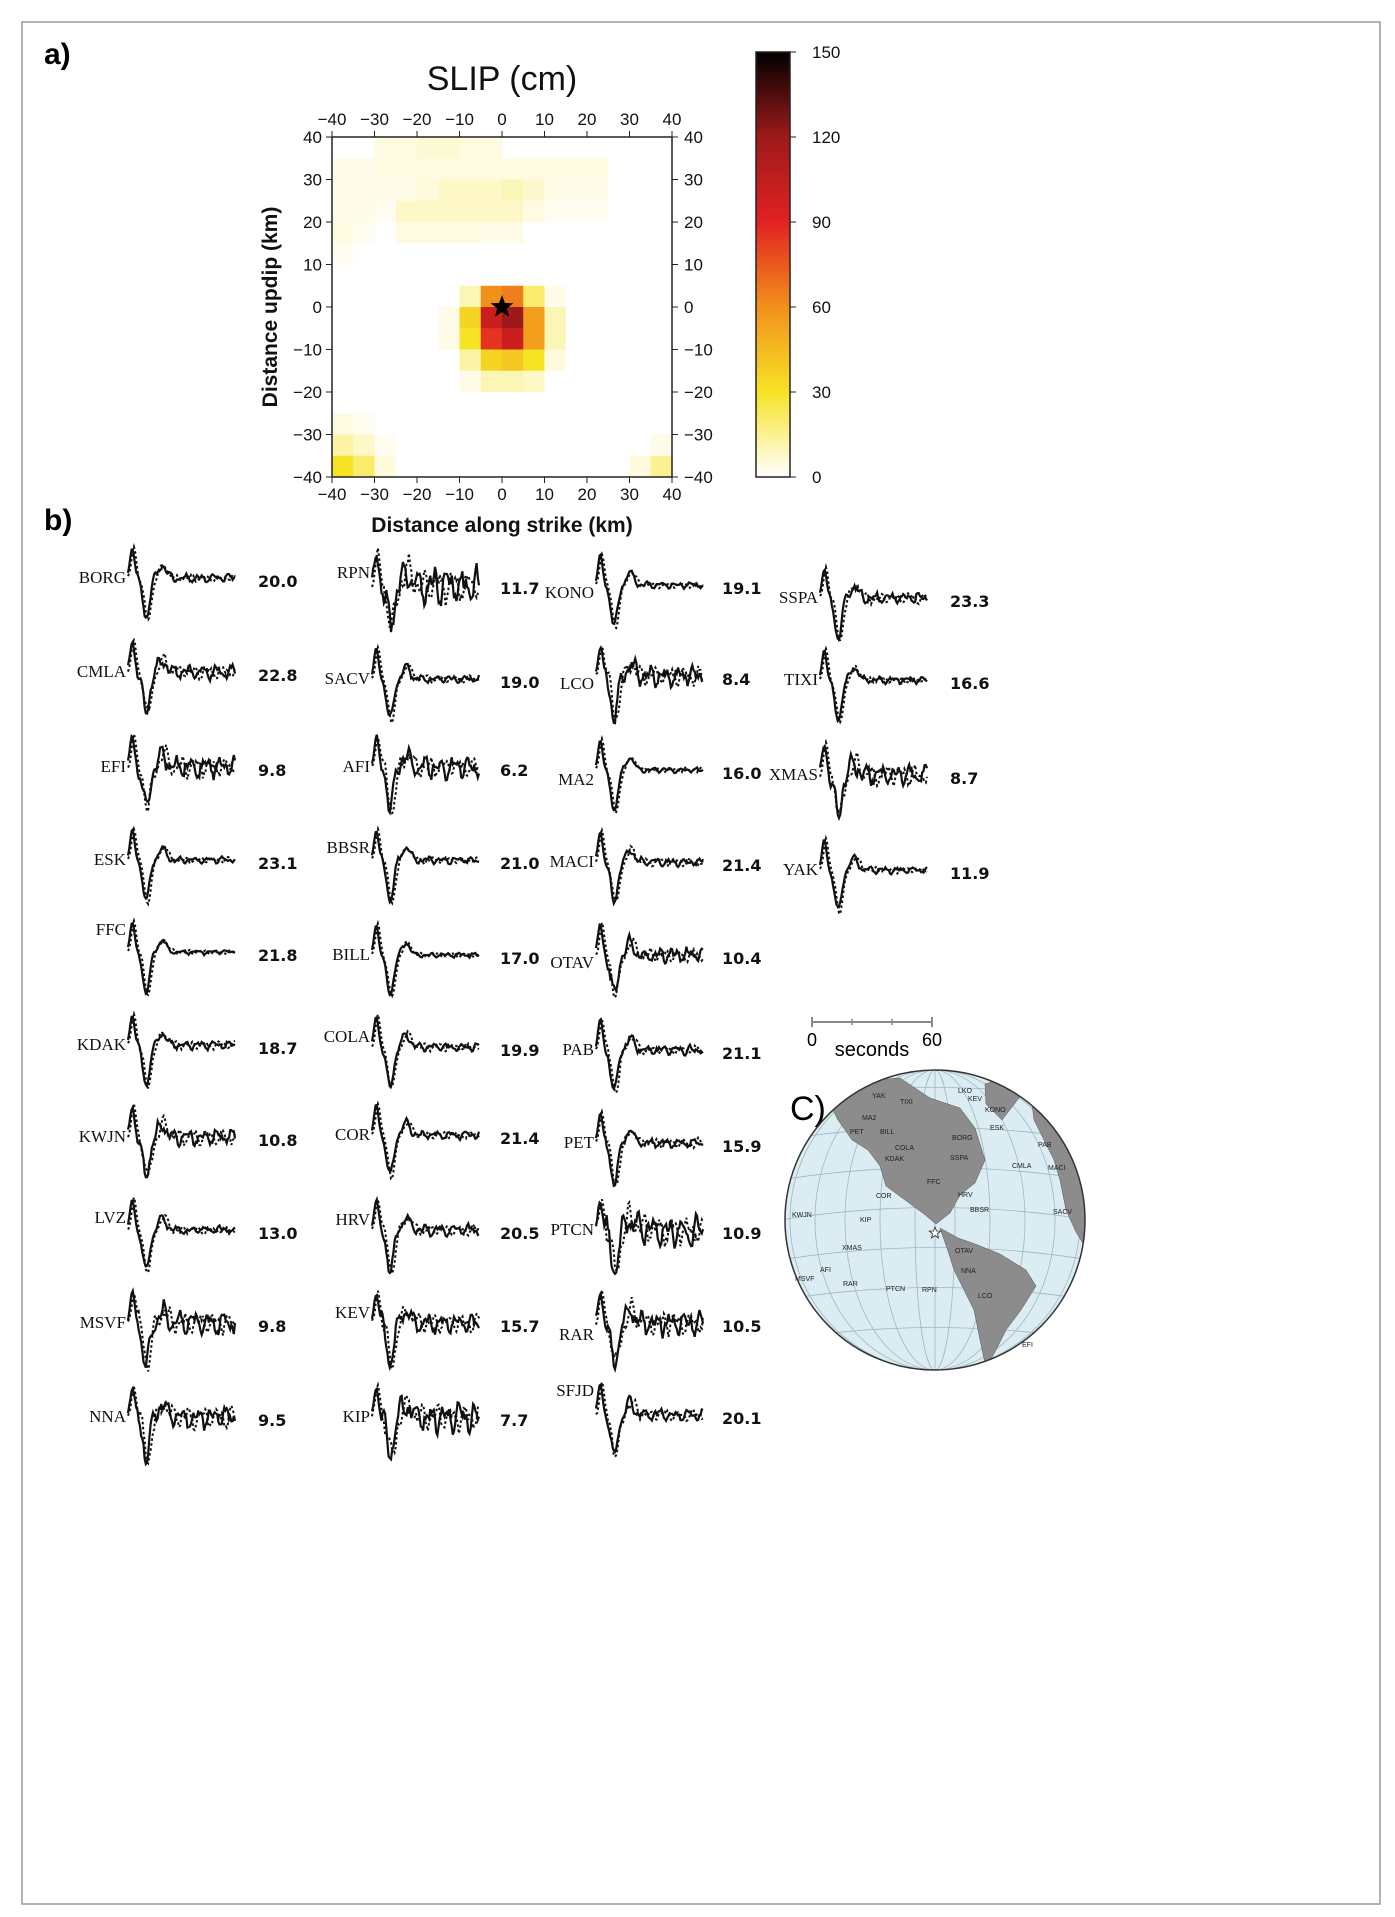  I want to click on station-name: KIP, so click(356, 1416).